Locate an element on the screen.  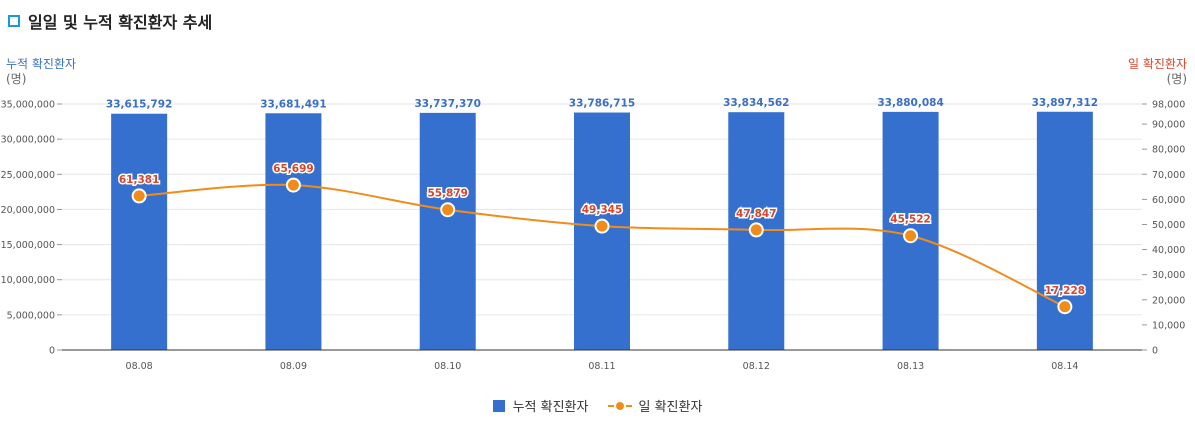
legend-line-swatch-icon is located at coordinates (620, 406).